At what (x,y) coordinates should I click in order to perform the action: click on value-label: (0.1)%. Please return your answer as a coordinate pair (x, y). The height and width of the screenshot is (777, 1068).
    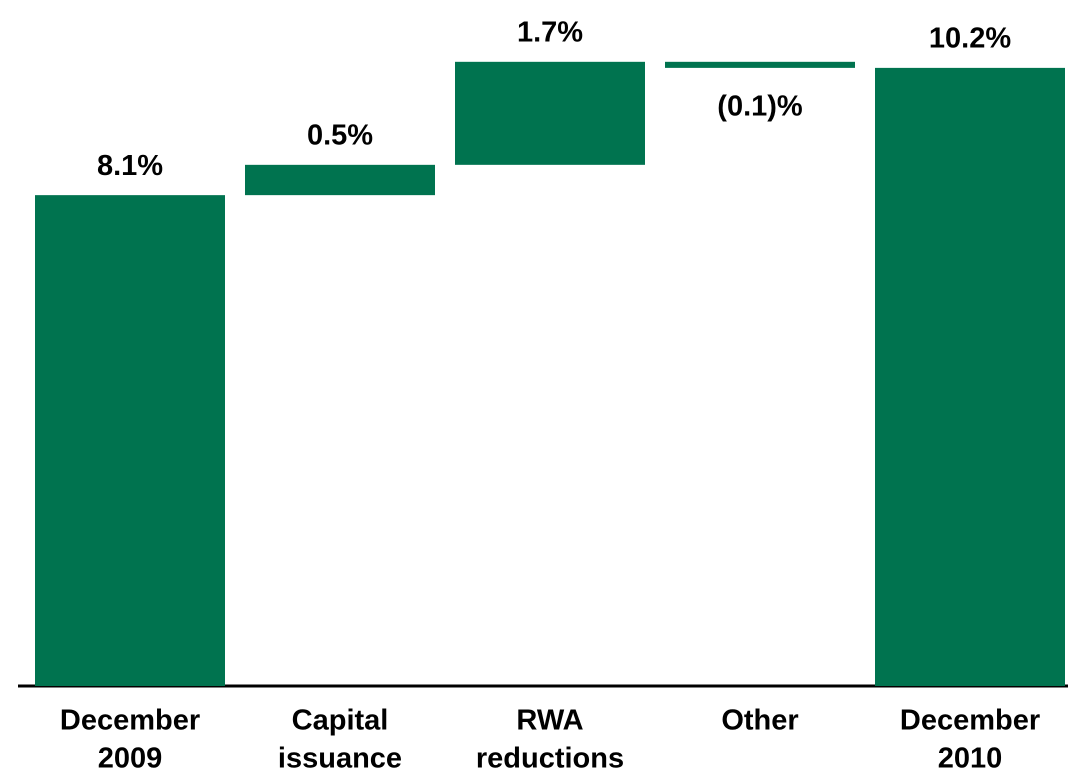
    Looking at the image, I should click on (760, 107).